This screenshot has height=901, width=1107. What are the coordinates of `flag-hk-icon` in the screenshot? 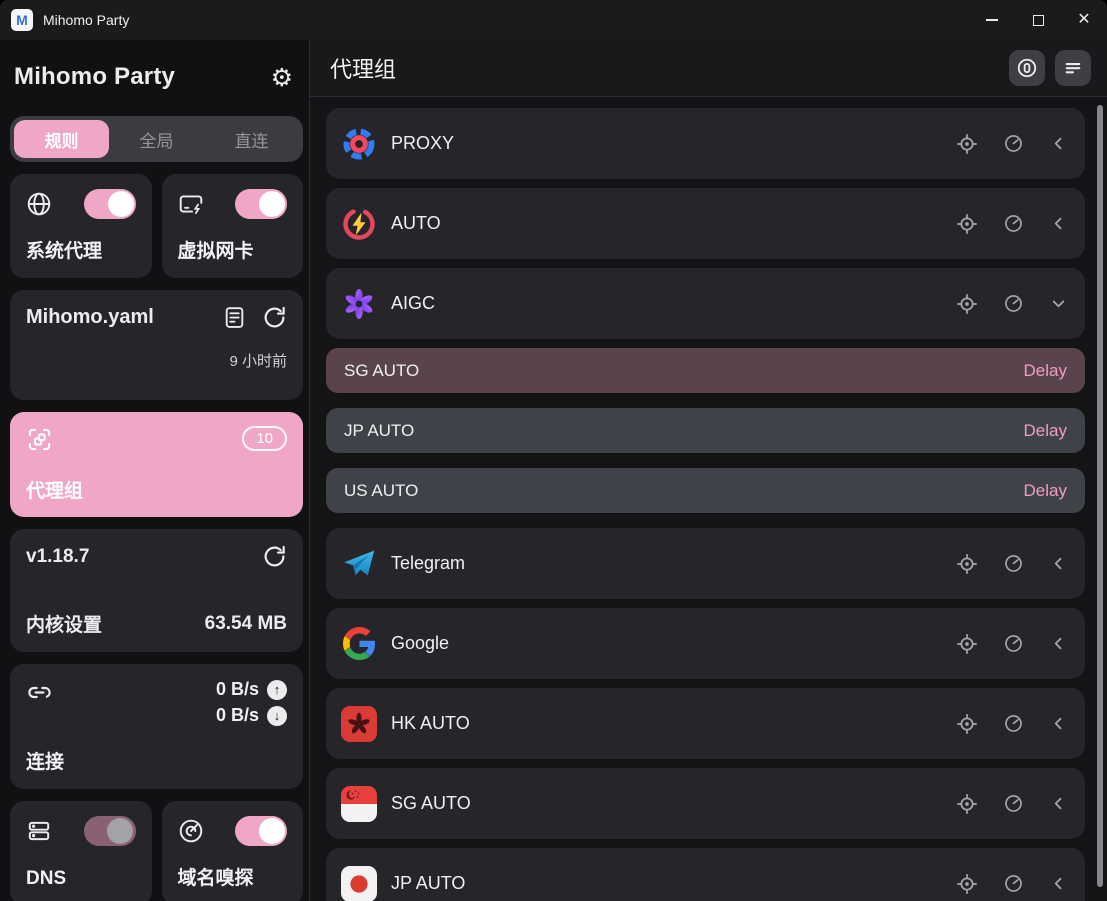 It's located at (359, 723).